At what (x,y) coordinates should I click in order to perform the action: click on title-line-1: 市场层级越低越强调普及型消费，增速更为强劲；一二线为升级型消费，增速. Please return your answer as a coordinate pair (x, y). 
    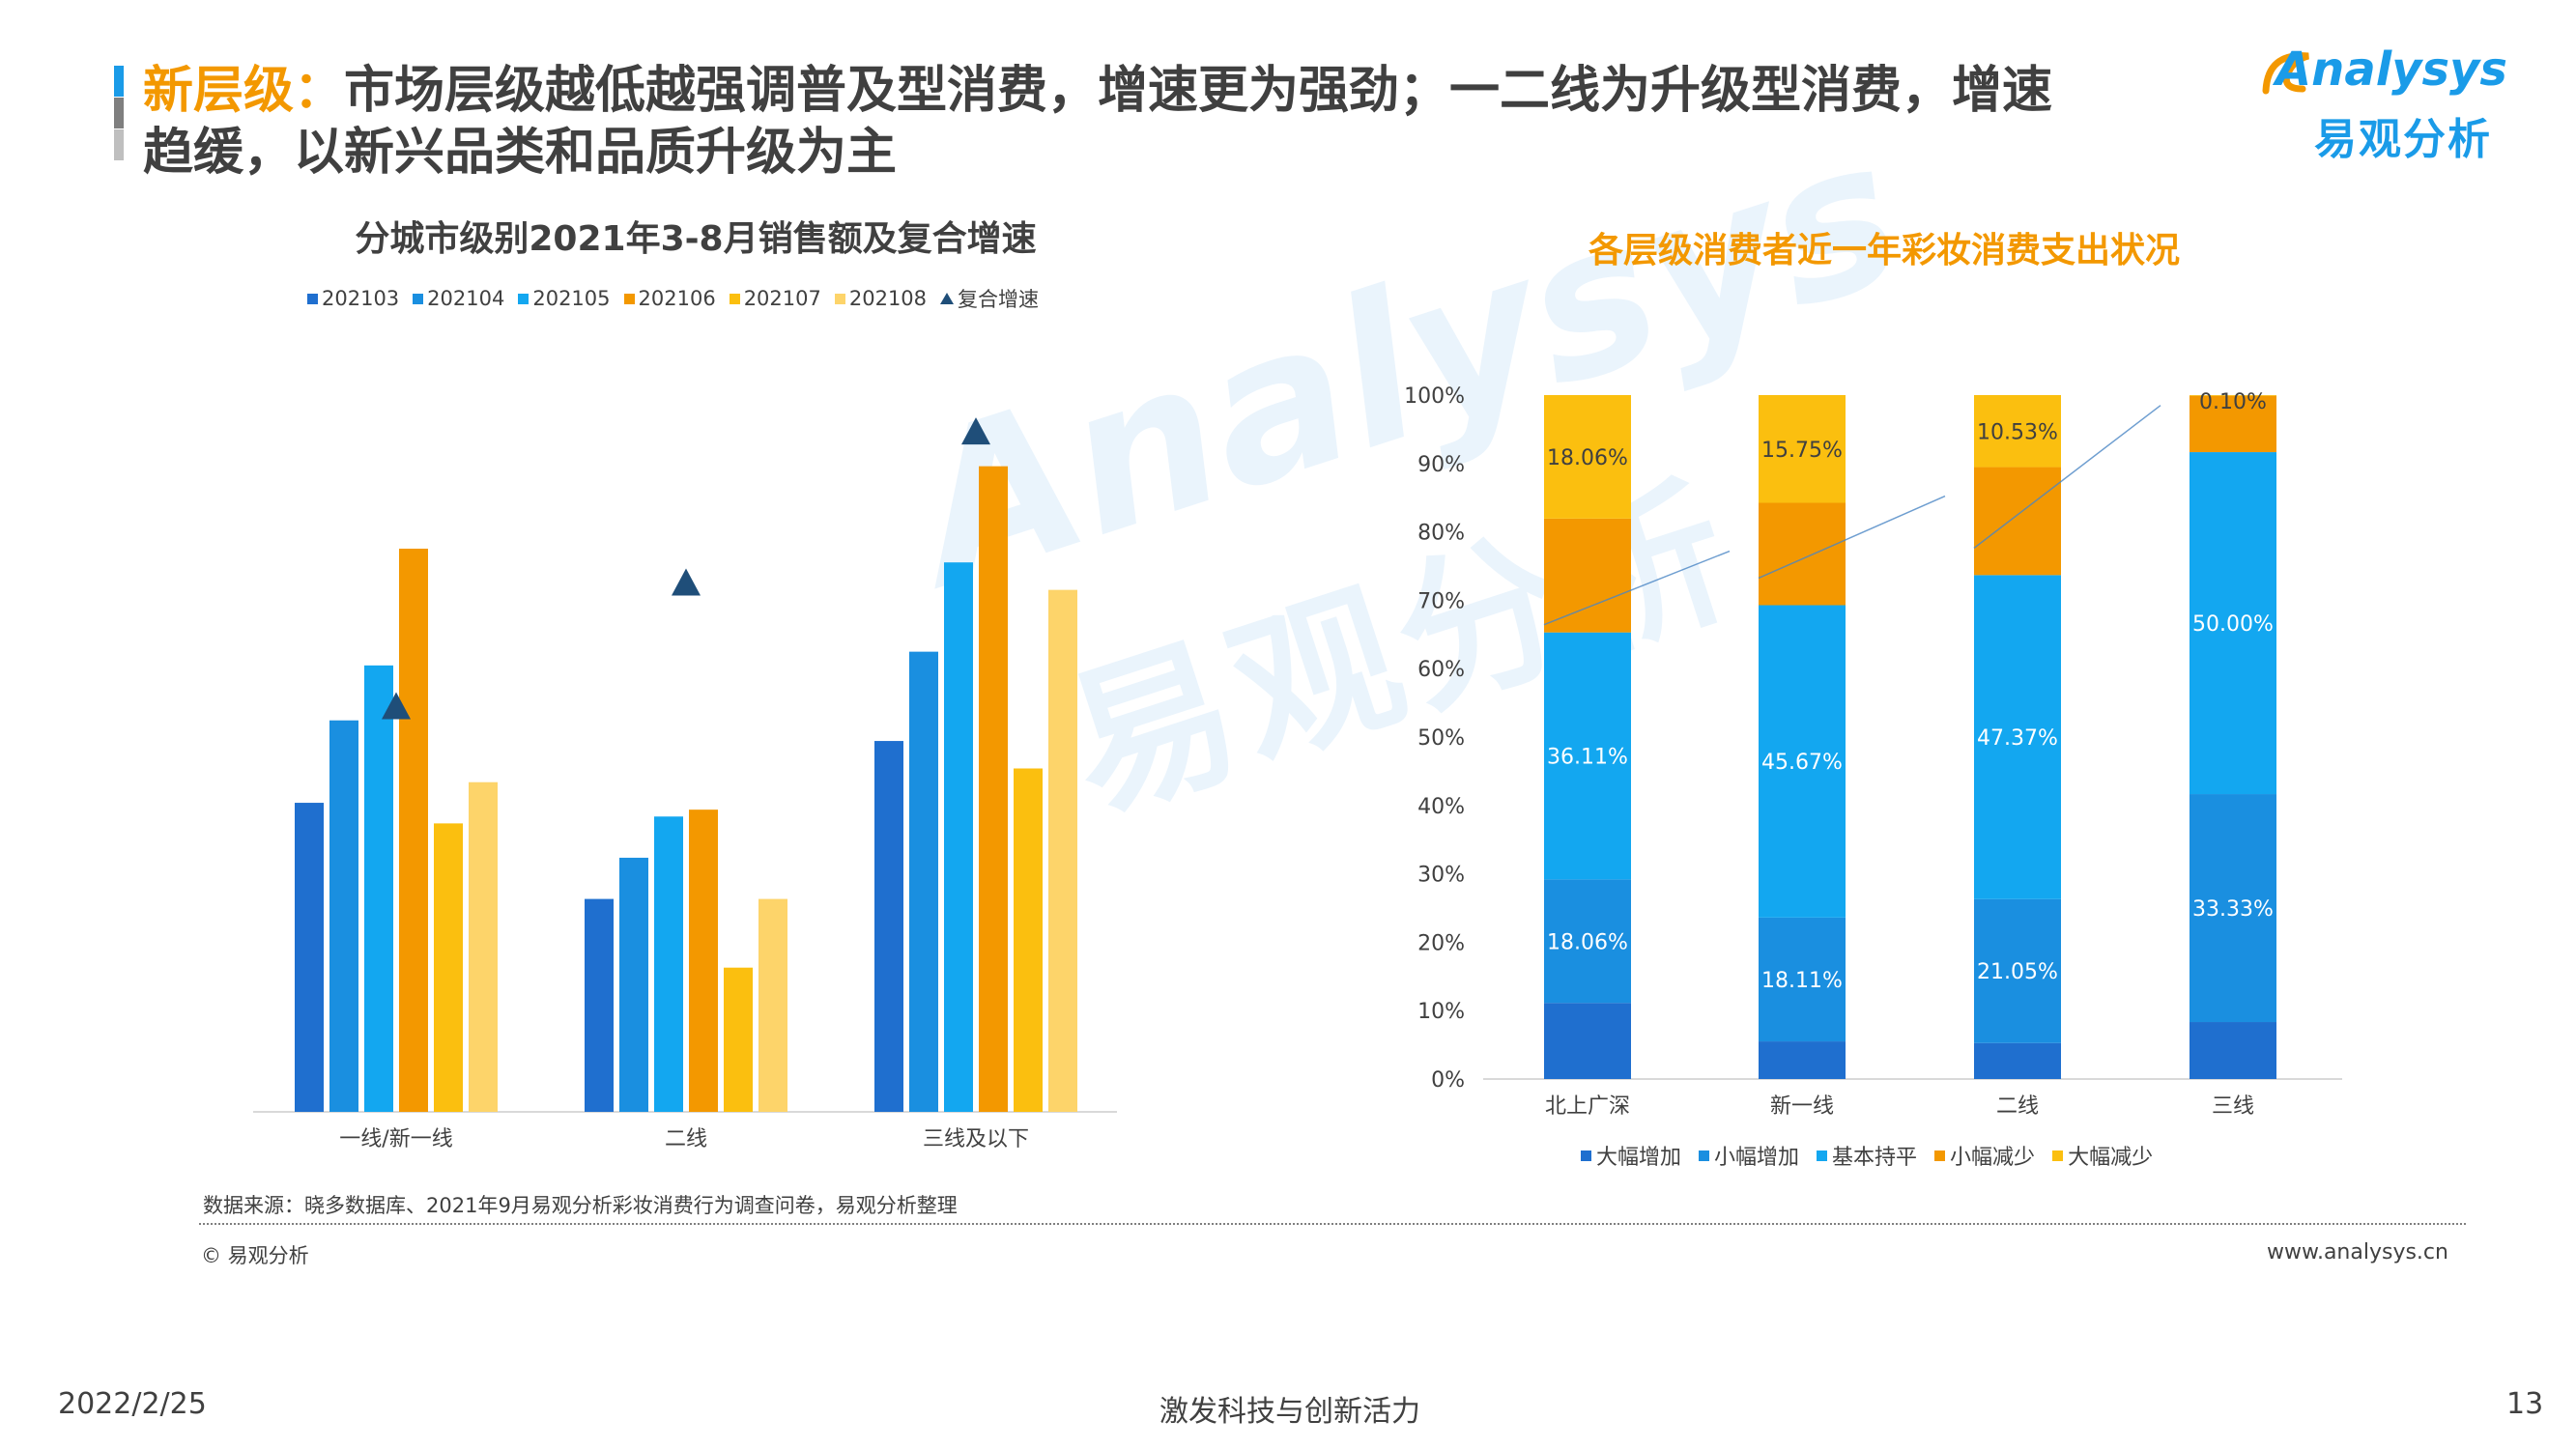
    Looking at the image, I should click on (1199, 91).